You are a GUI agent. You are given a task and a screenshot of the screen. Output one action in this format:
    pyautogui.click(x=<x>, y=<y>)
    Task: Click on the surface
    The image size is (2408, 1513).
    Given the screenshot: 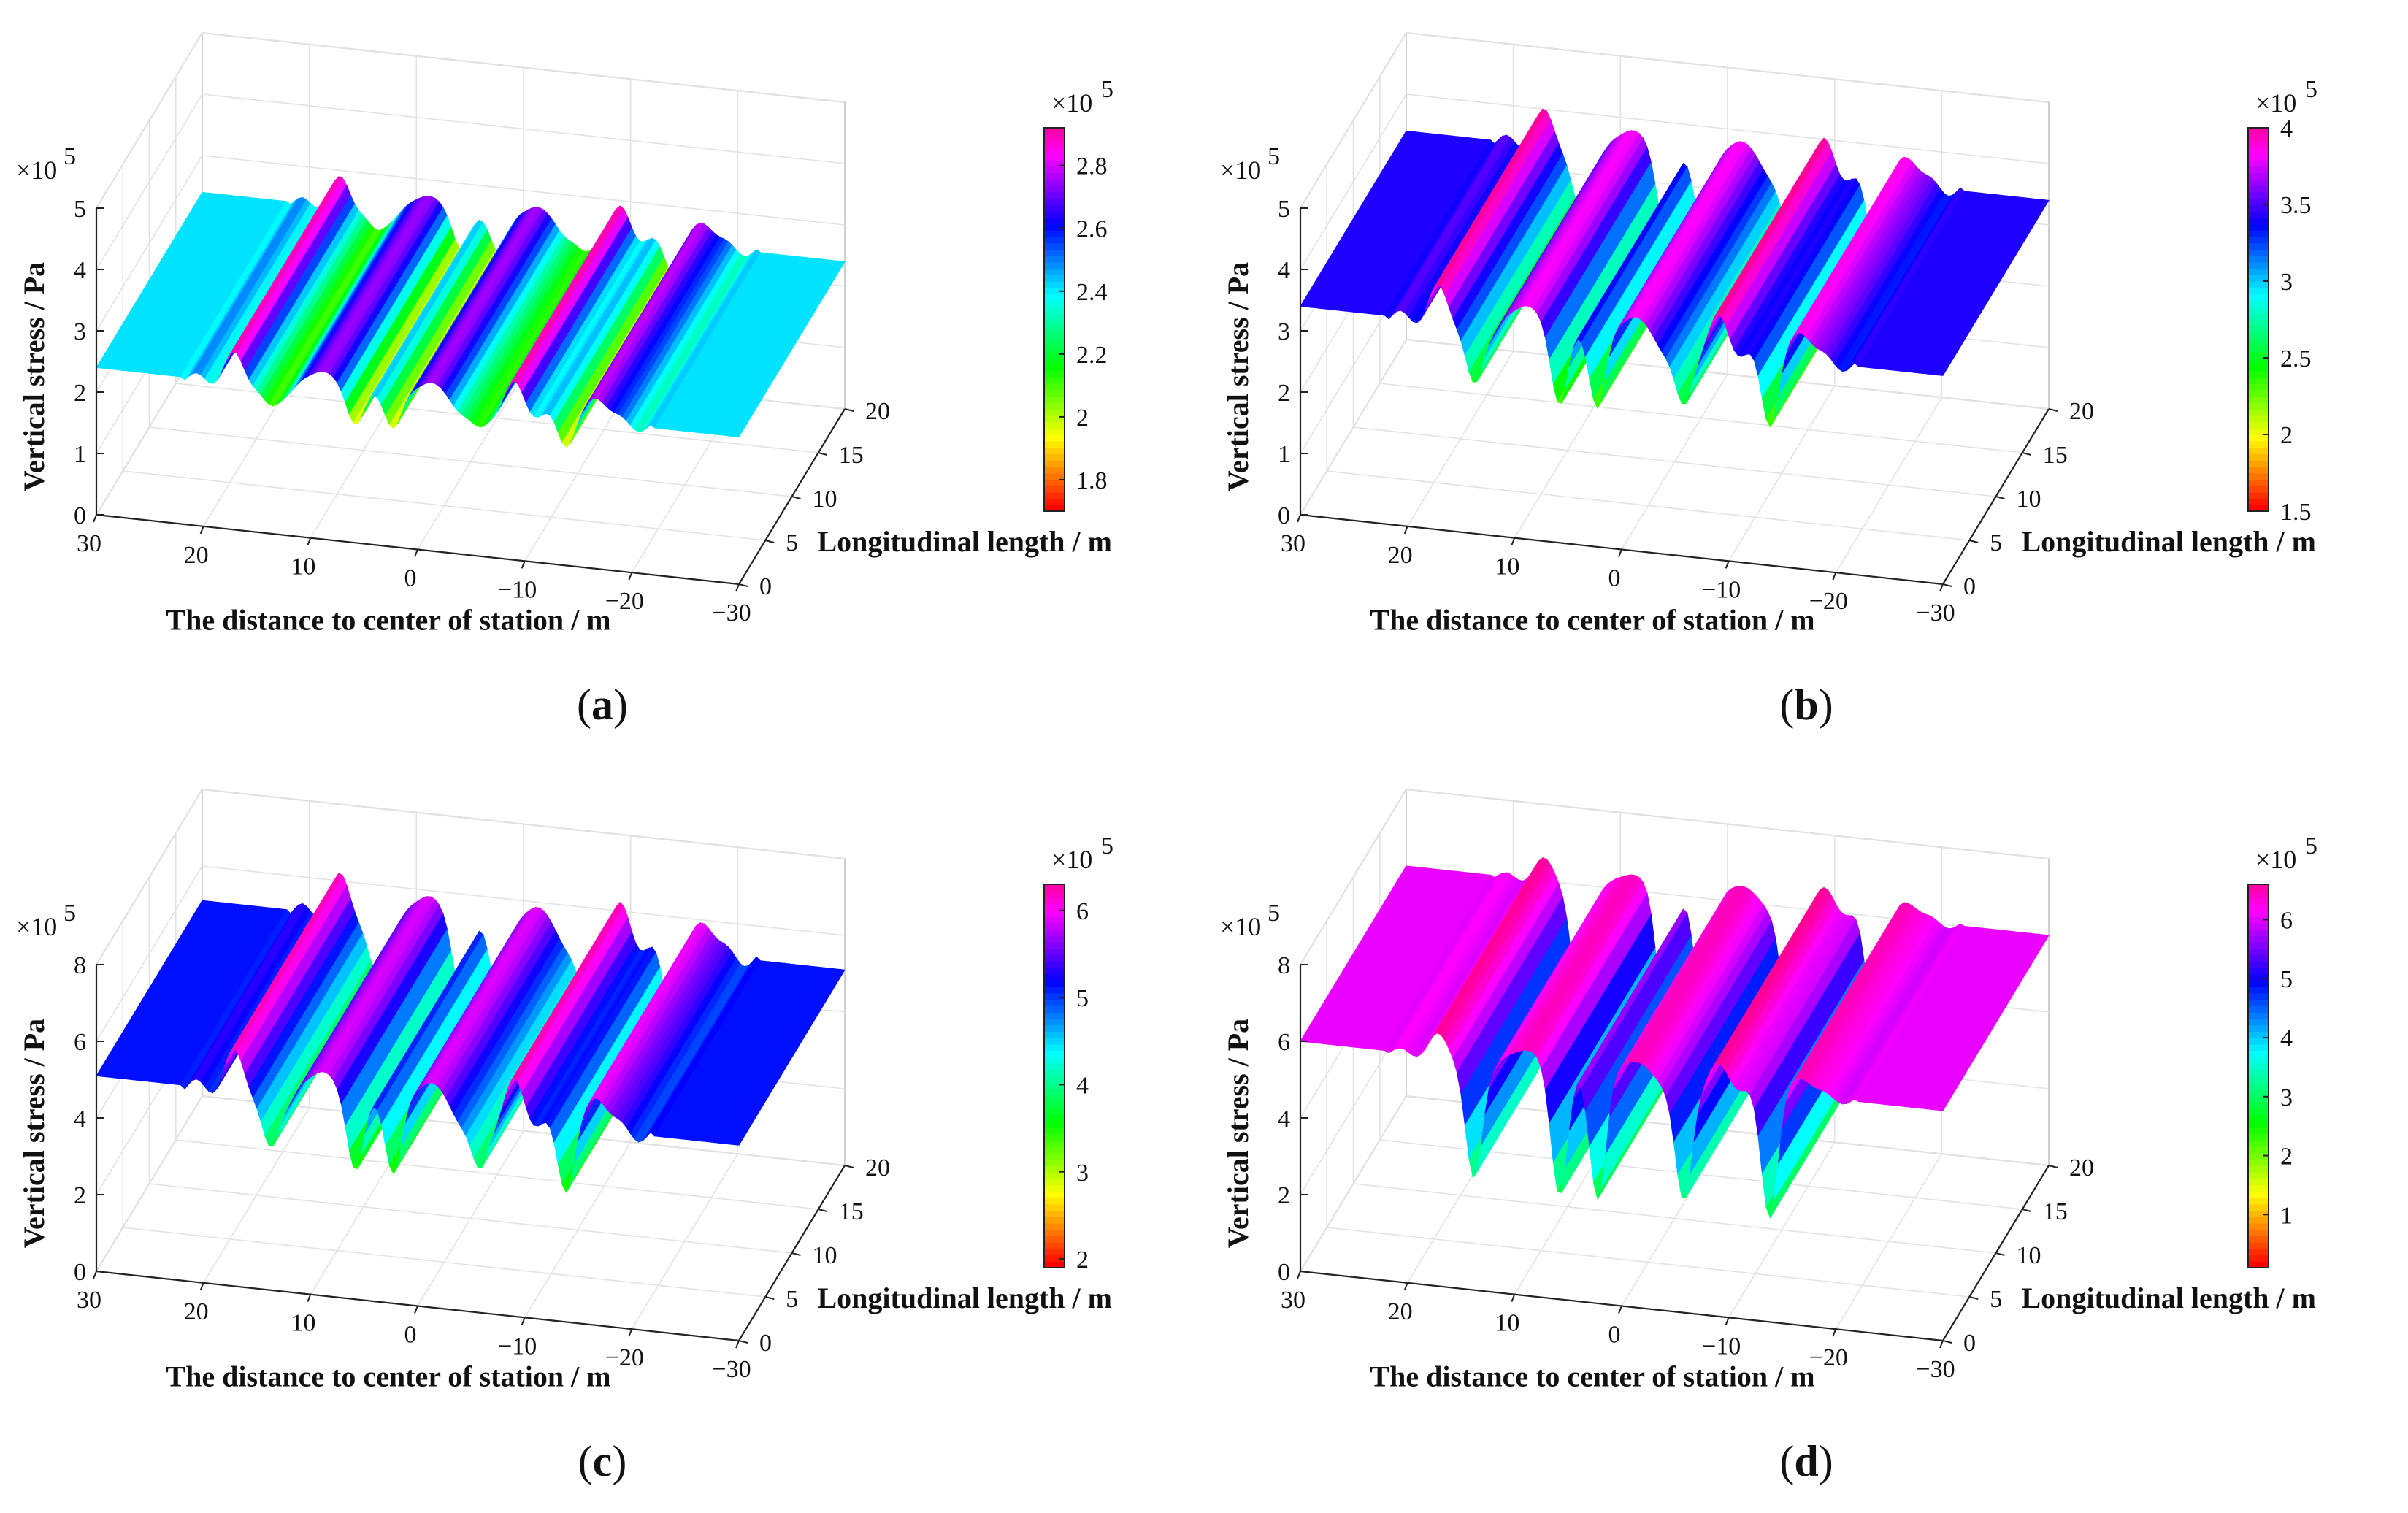 What is the action you would take?
    pyautogui.click(x=1675, y=268)
    